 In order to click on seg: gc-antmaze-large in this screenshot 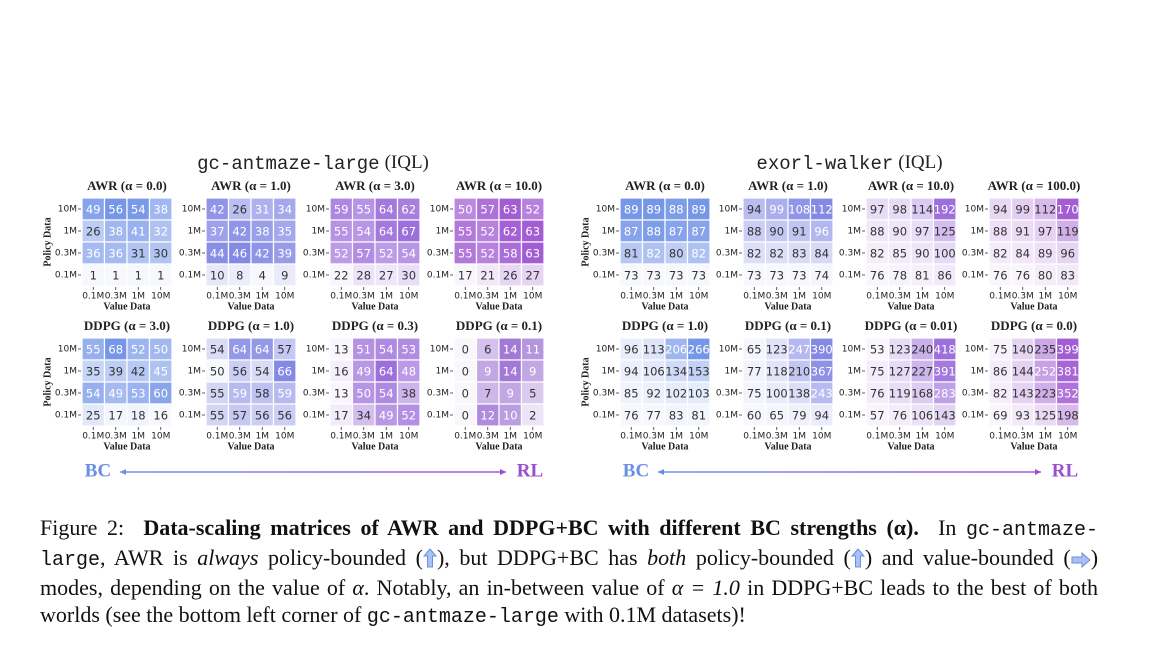, I will do `click(462, 617)`.